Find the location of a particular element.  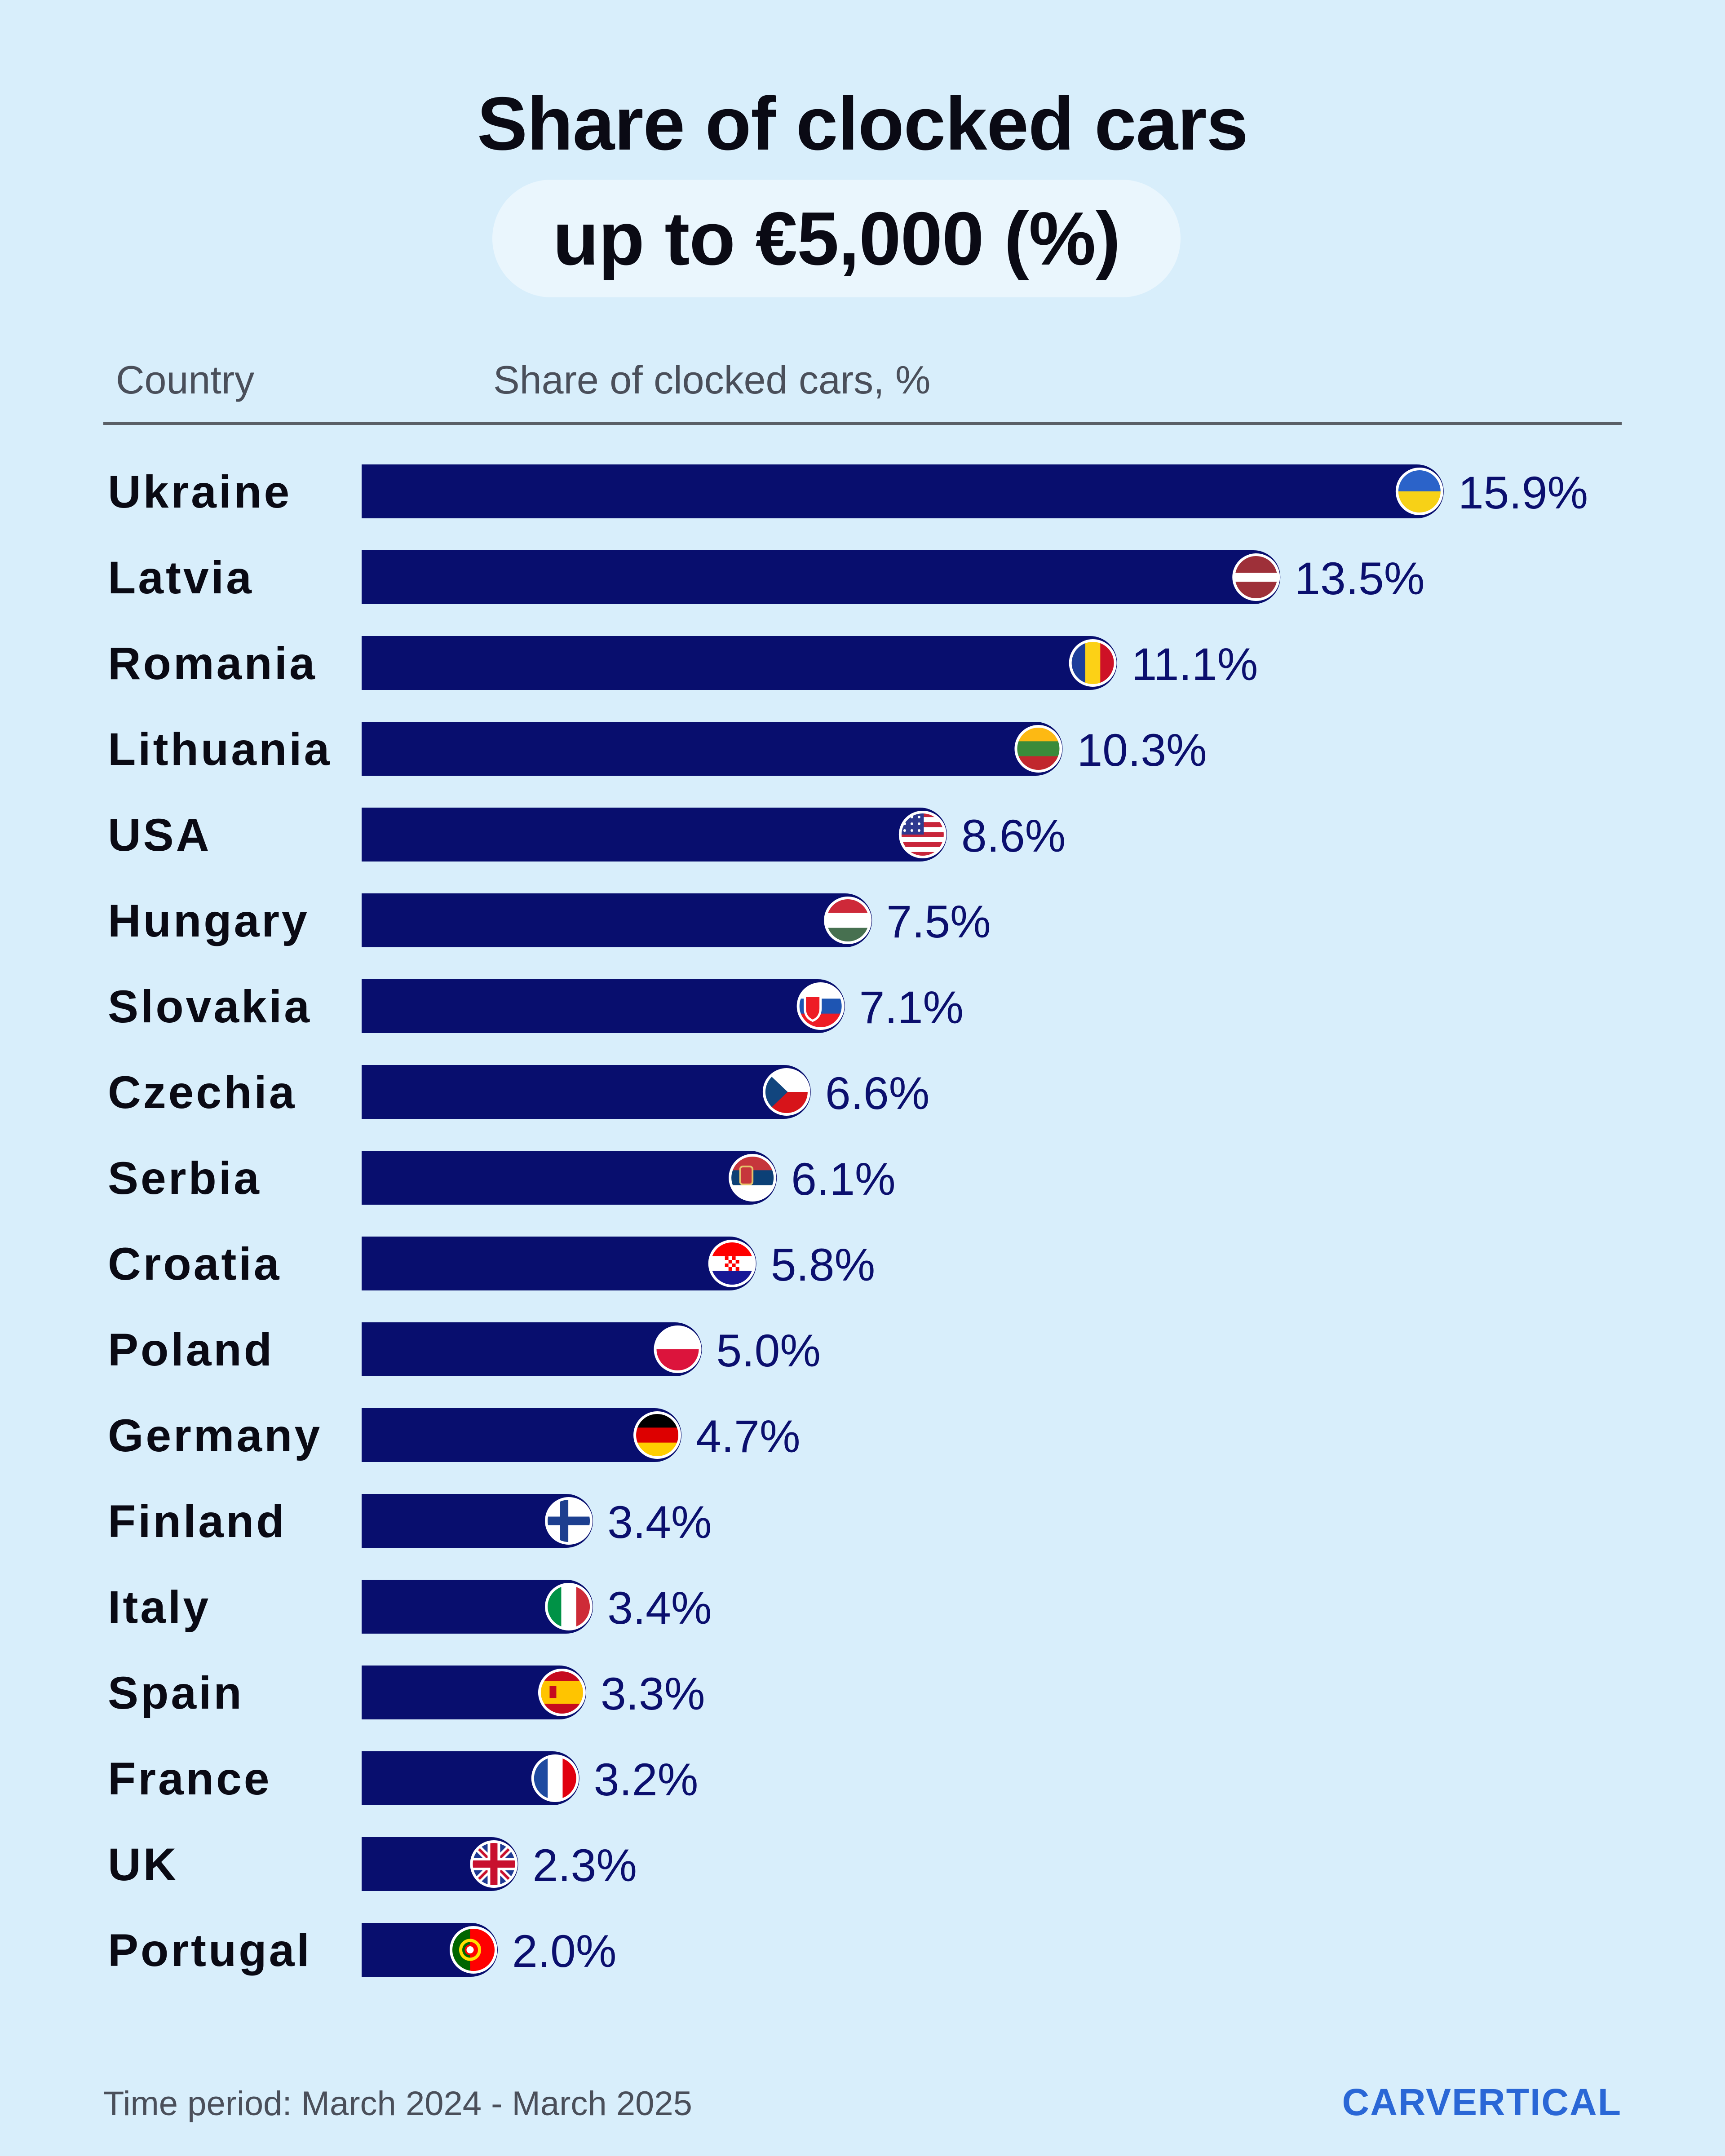

croatia-flag-ring is located at coordinates (732, 1263).